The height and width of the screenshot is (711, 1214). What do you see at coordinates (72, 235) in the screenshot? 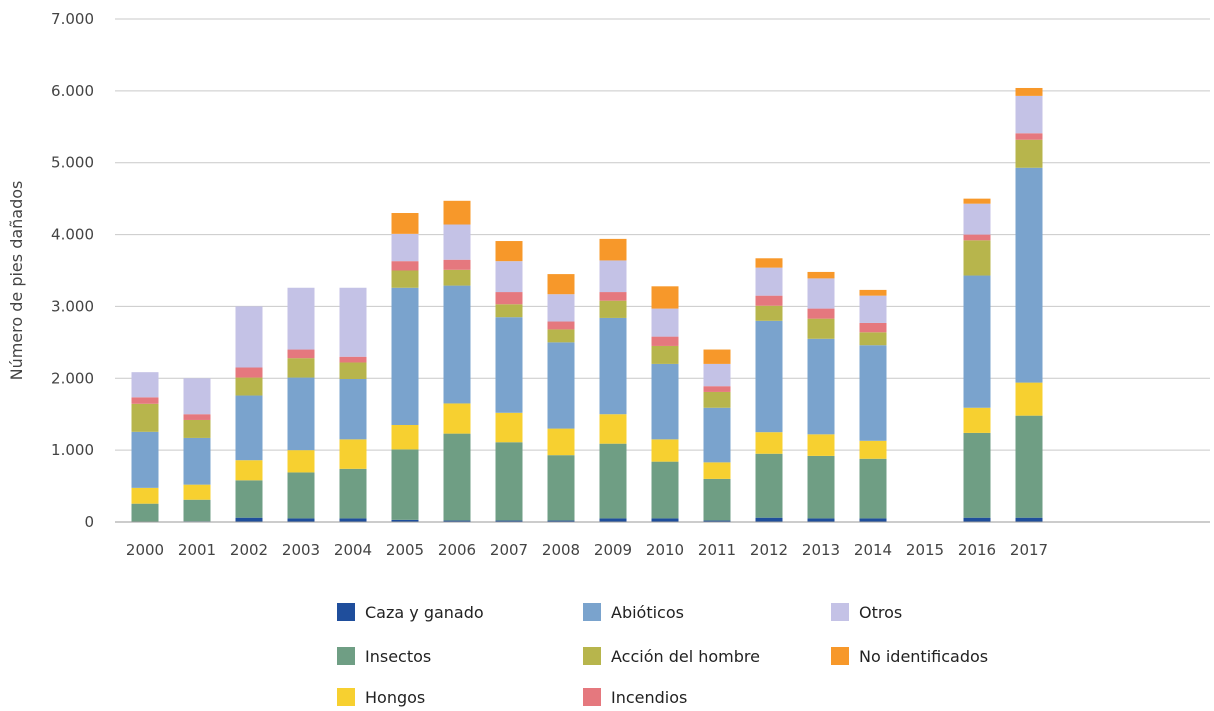
I see `y-tick-label: 4.000` at bounding box center [72, 235].